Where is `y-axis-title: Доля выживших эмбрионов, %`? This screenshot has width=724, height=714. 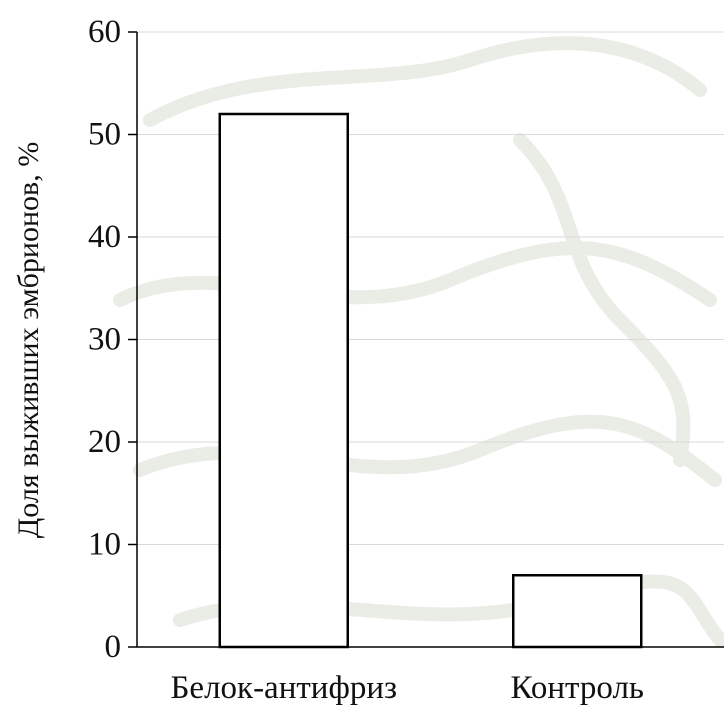 y-axis-title: Доля выживших эмбрионов, % is located at coordinates (28, 340).